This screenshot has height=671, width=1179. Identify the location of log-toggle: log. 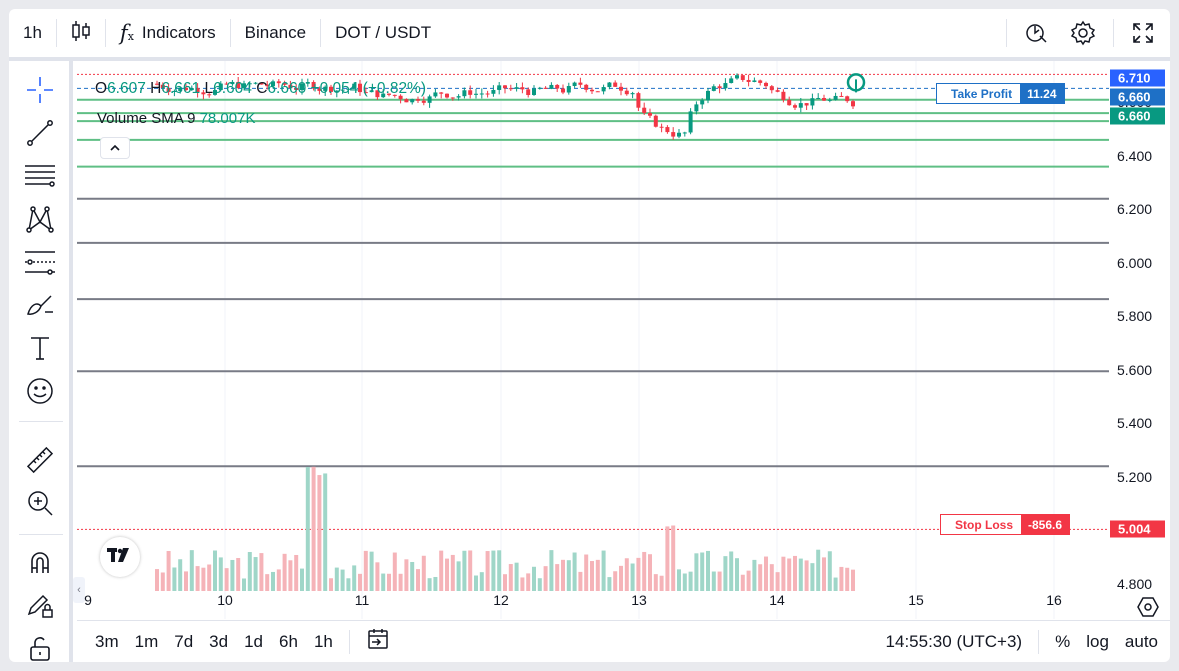
(1097, 642).